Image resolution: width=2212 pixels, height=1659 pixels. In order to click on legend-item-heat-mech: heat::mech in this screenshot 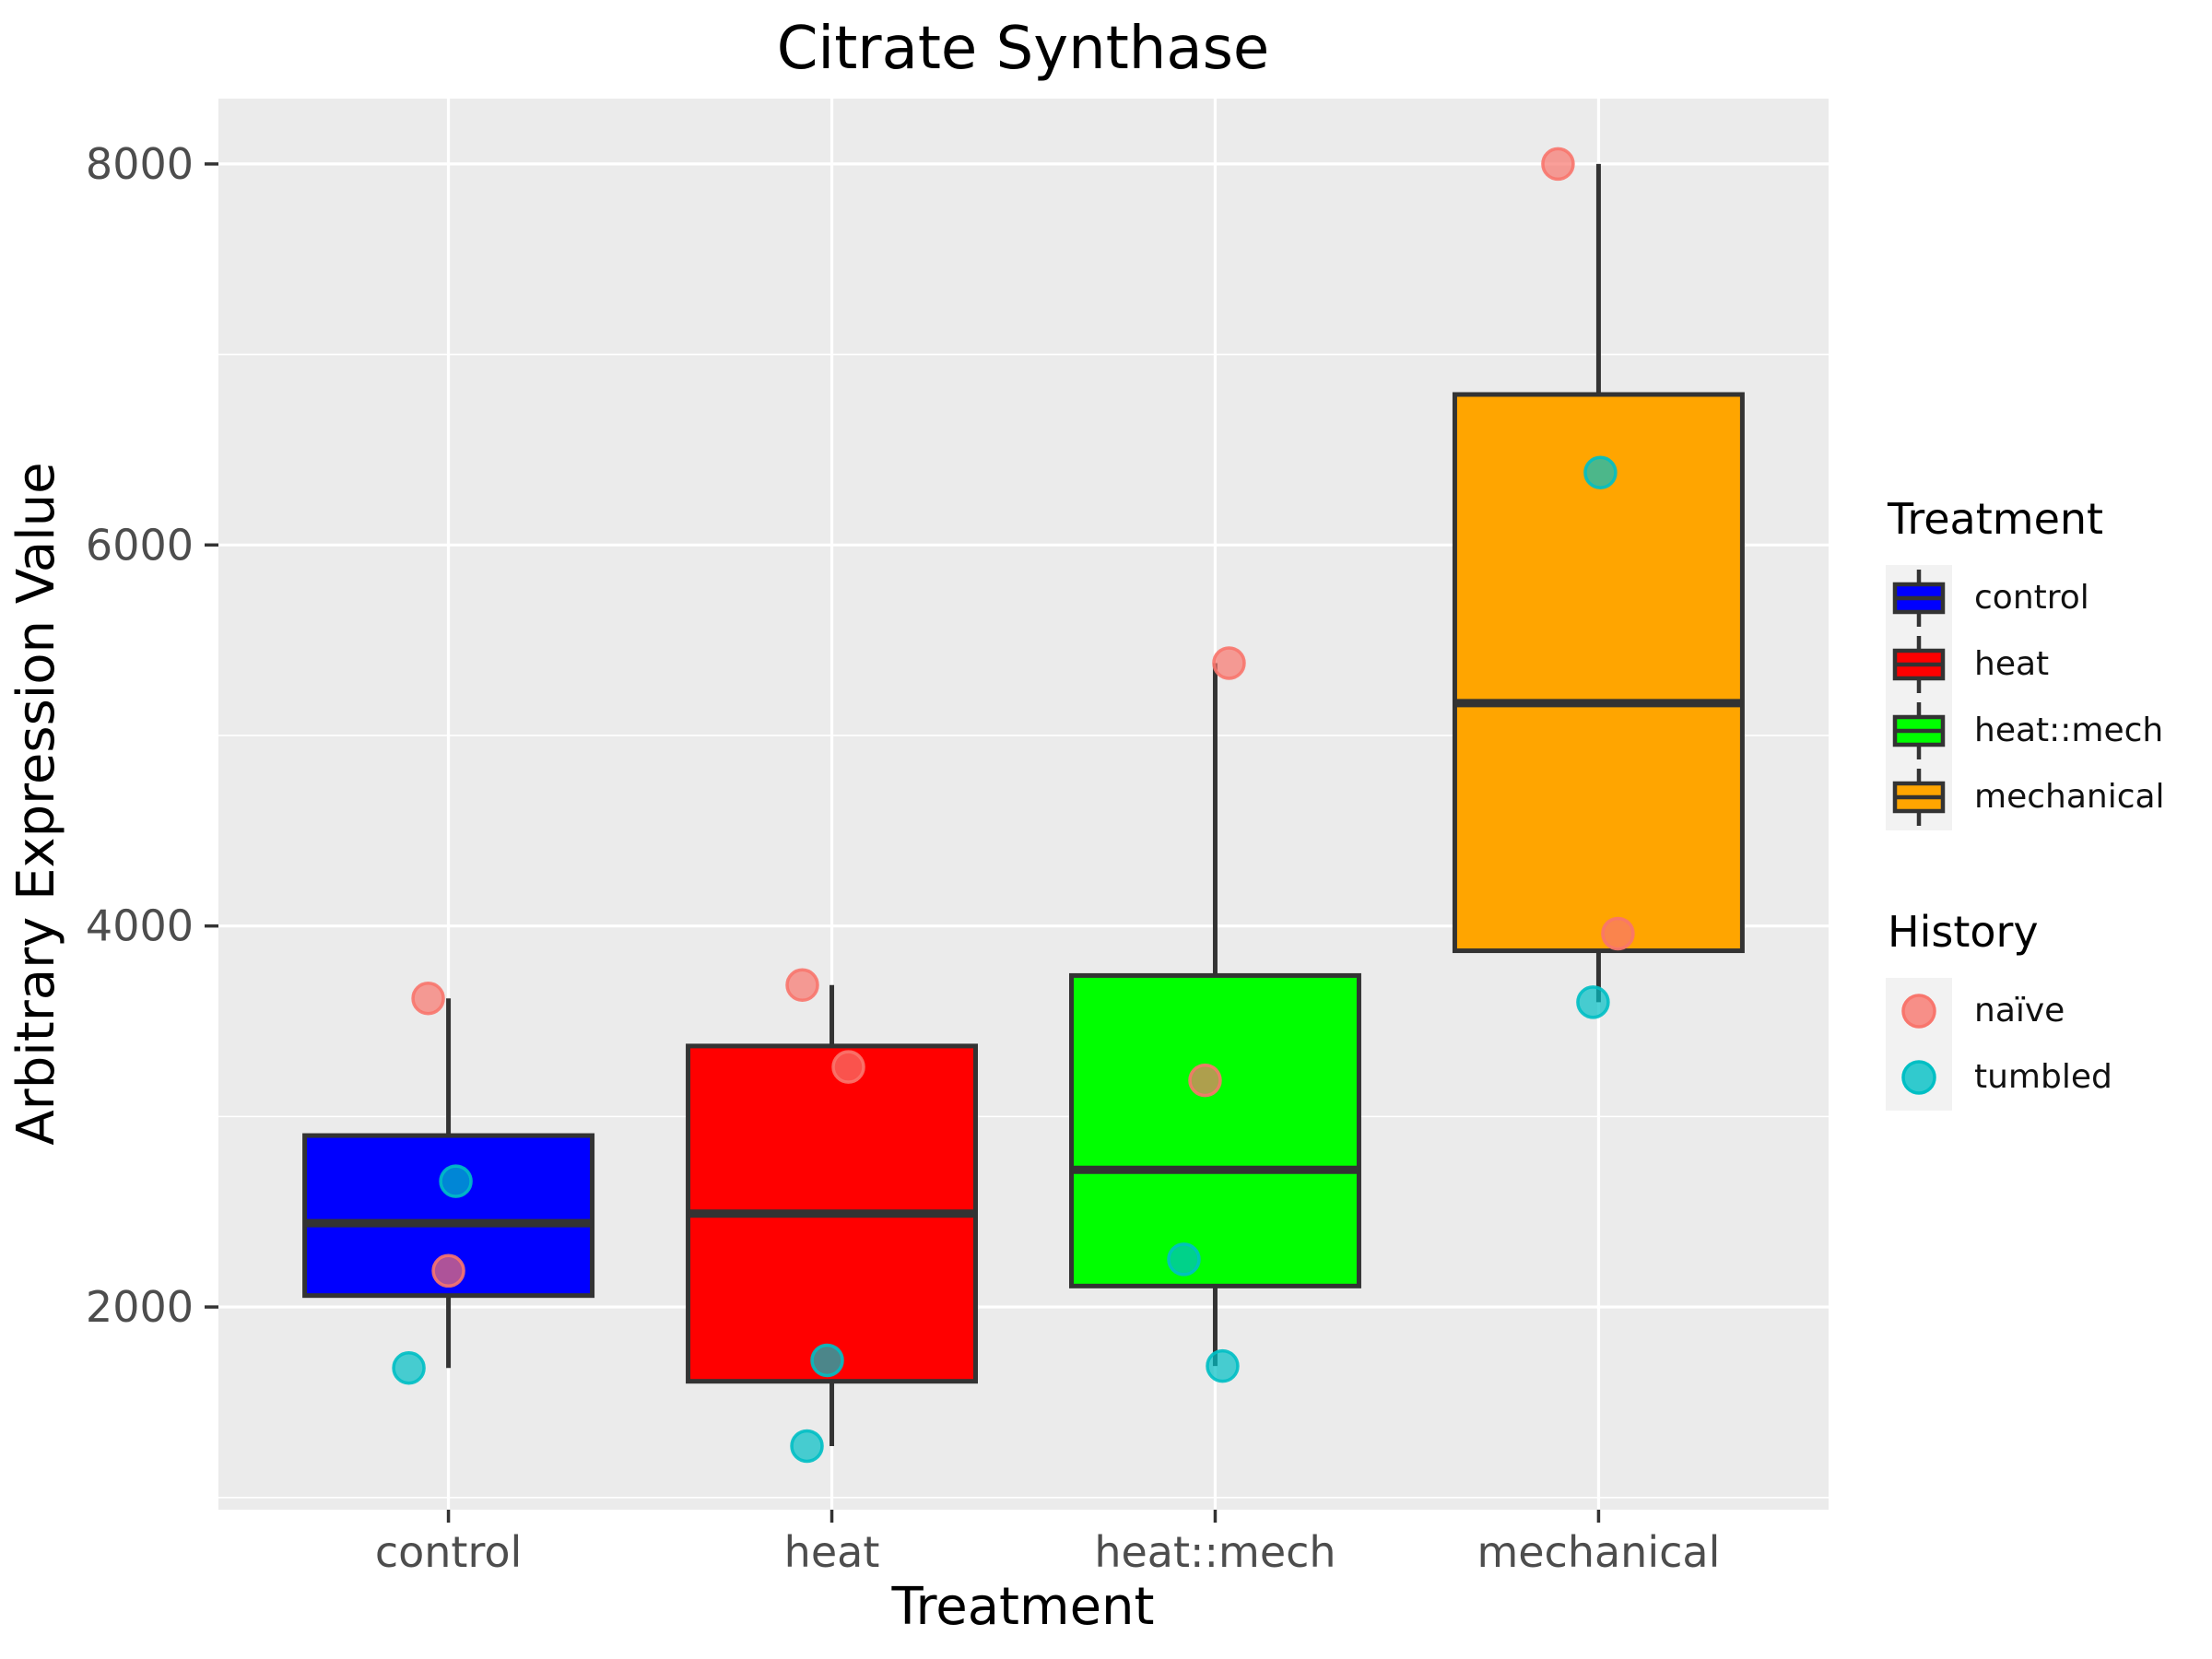, I will do `click(2025, 730)`.